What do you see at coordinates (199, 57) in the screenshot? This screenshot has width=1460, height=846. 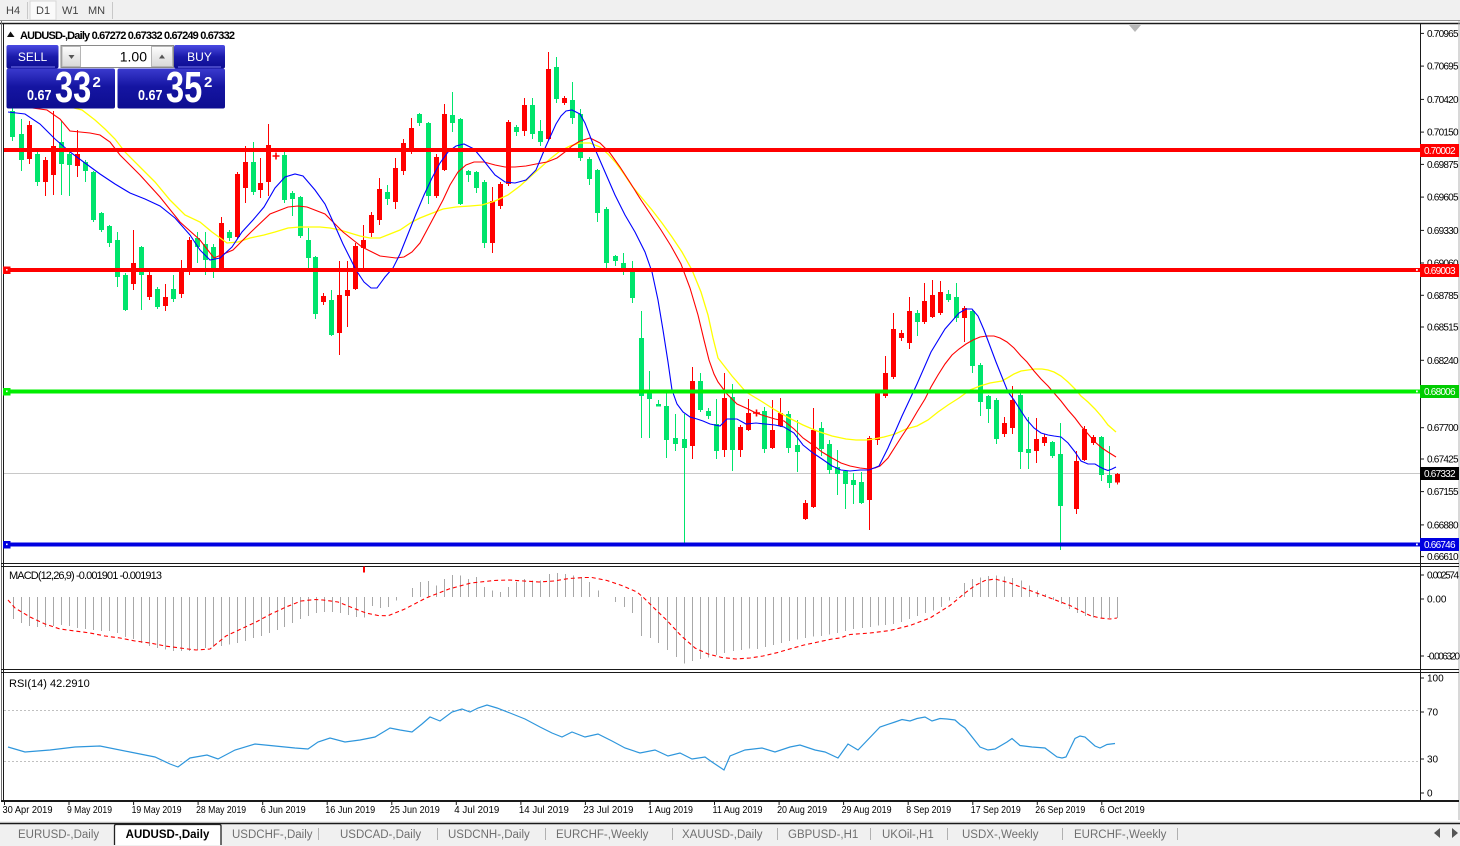 I see `svg-text: BUY` at bounding box center [199, 57].